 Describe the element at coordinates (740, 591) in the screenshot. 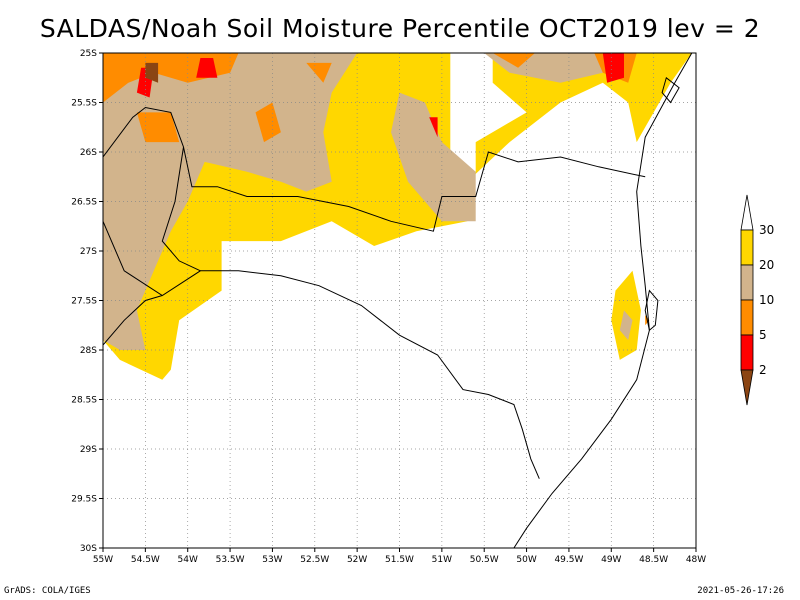

I see `footer-timestamp: 2021-05-26-17:26` at that location.